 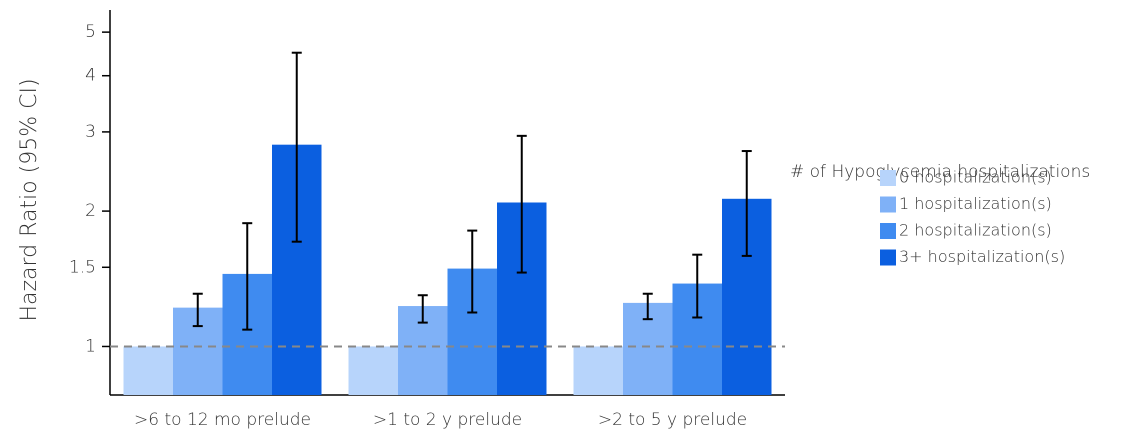 What do you see at coordinates (90, 132) in the screenshot?
I see `y-tick-label: 3` at bounding box center [90, 132].